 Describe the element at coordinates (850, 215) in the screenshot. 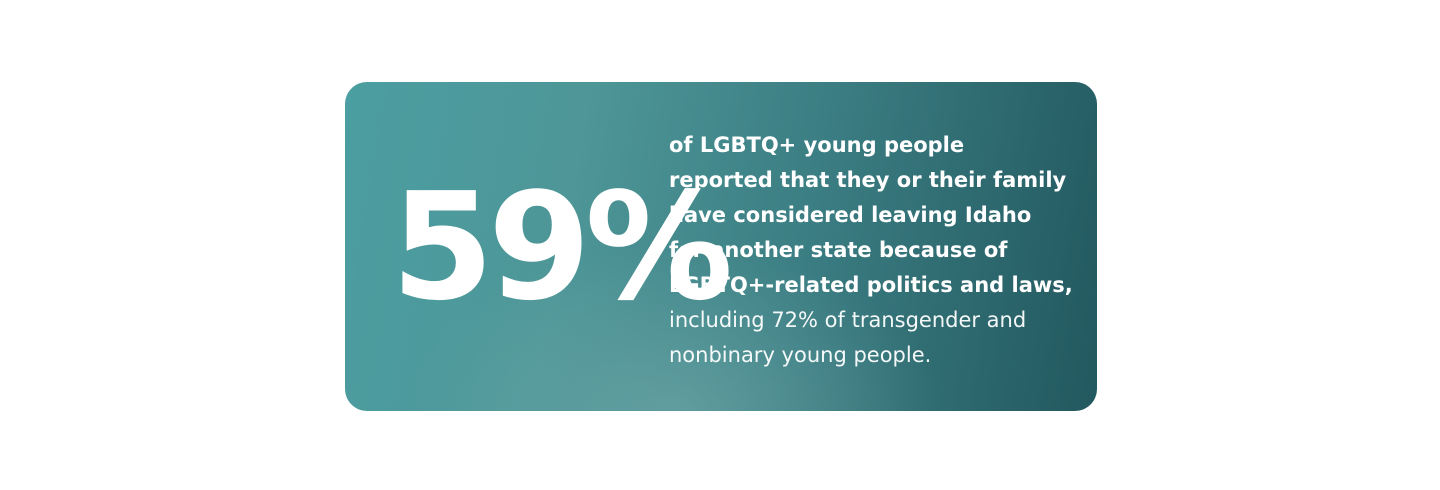

I see `emphasis-line: have considered leaving Idaho` at that location.